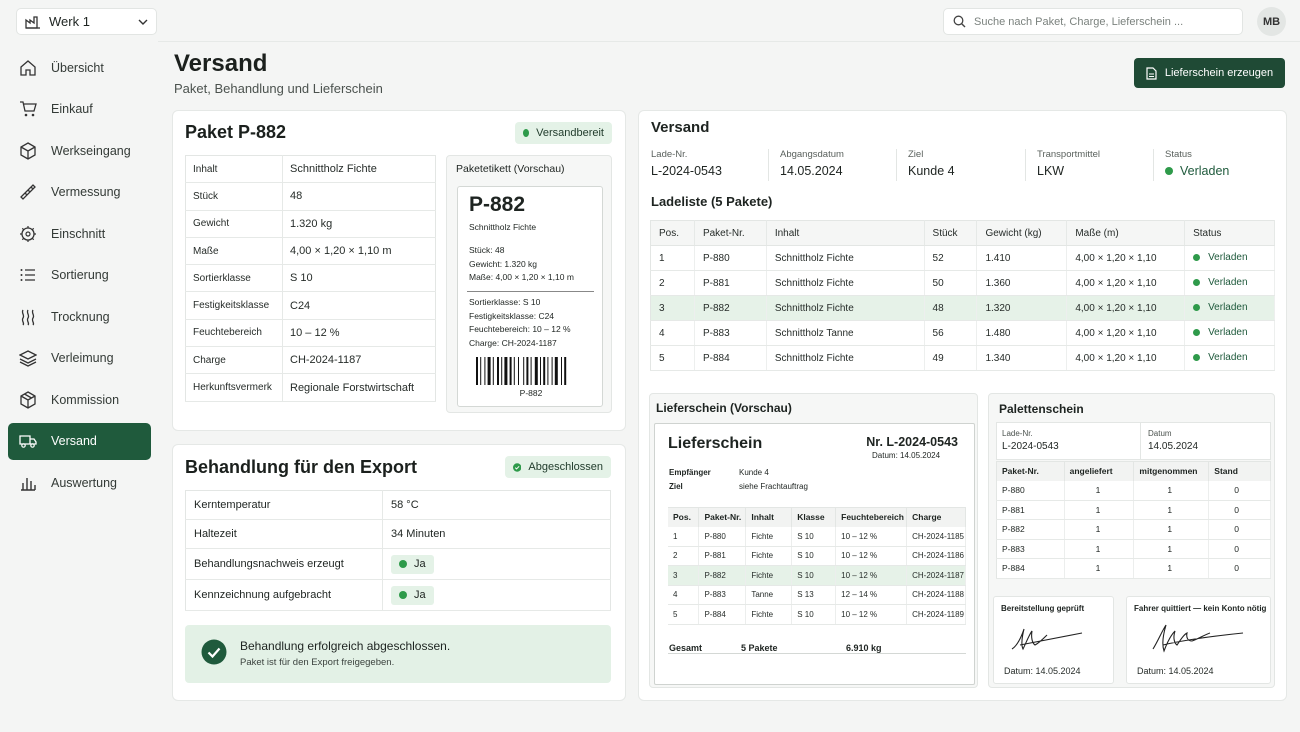  I want to click on check-circle-icon, so click(517, 467).